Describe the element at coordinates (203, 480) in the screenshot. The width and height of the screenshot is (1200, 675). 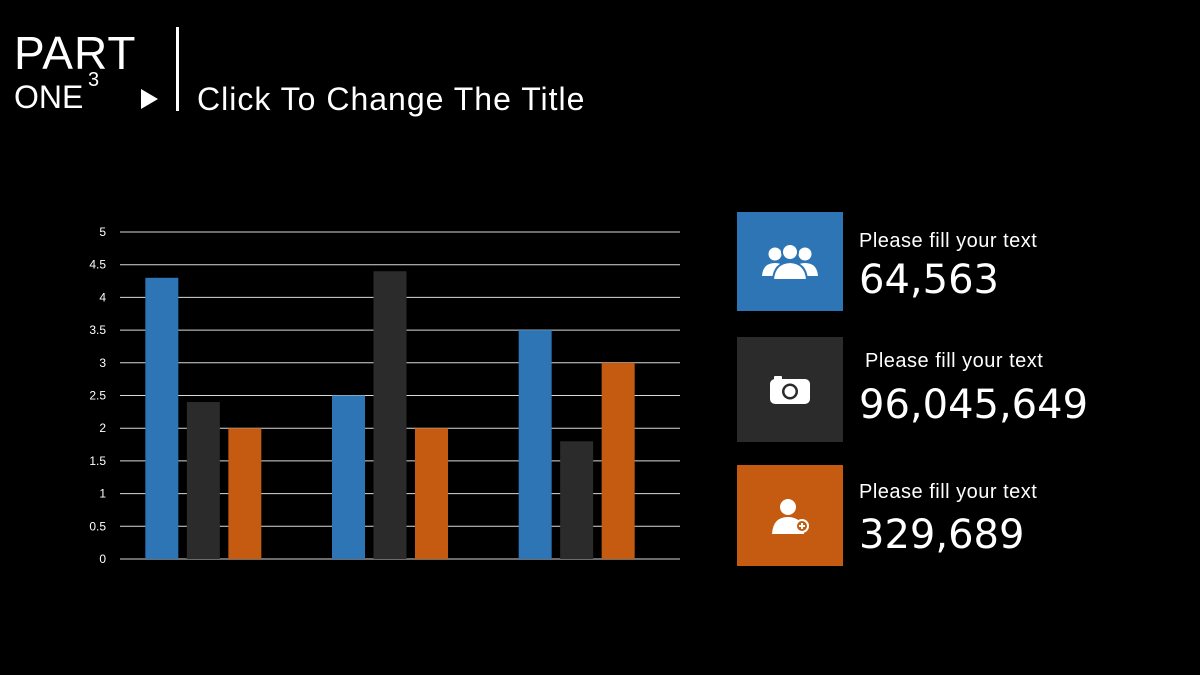
I see `bar-series2-cat1` at that location.